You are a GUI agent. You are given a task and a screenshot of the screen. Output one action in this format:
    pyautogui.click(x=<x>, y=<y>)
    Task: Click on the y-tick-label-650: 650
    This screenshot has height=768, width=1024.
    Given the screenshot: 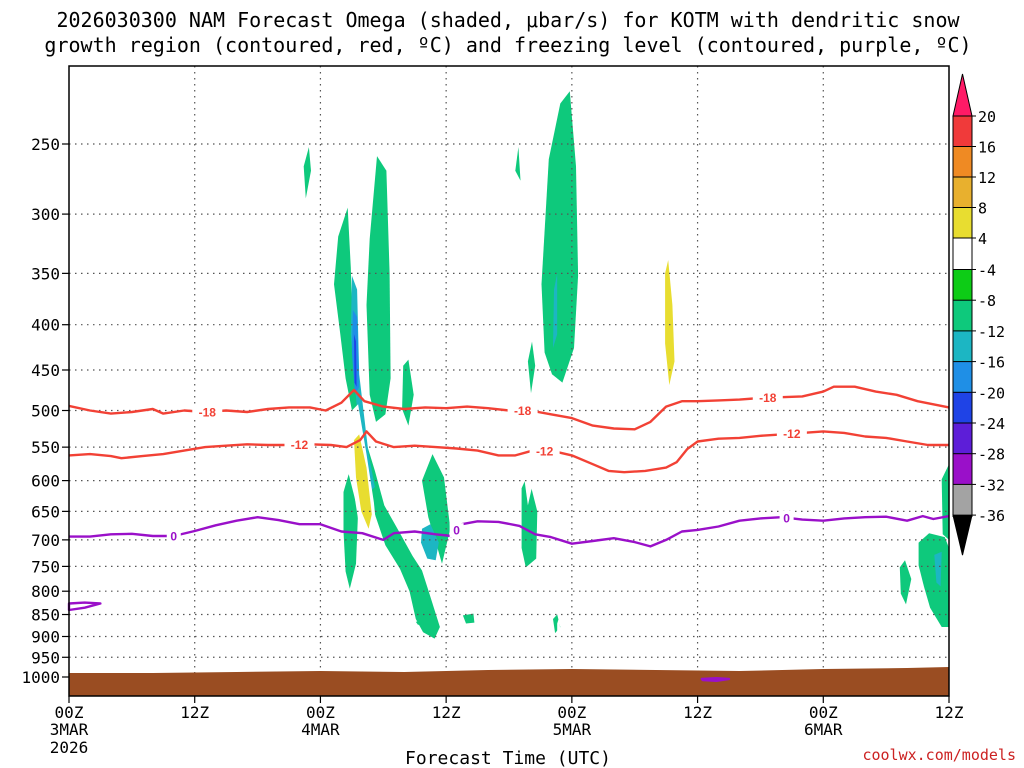 What is the action you would take?
    pyautogui.click(x=45, y=511)
    